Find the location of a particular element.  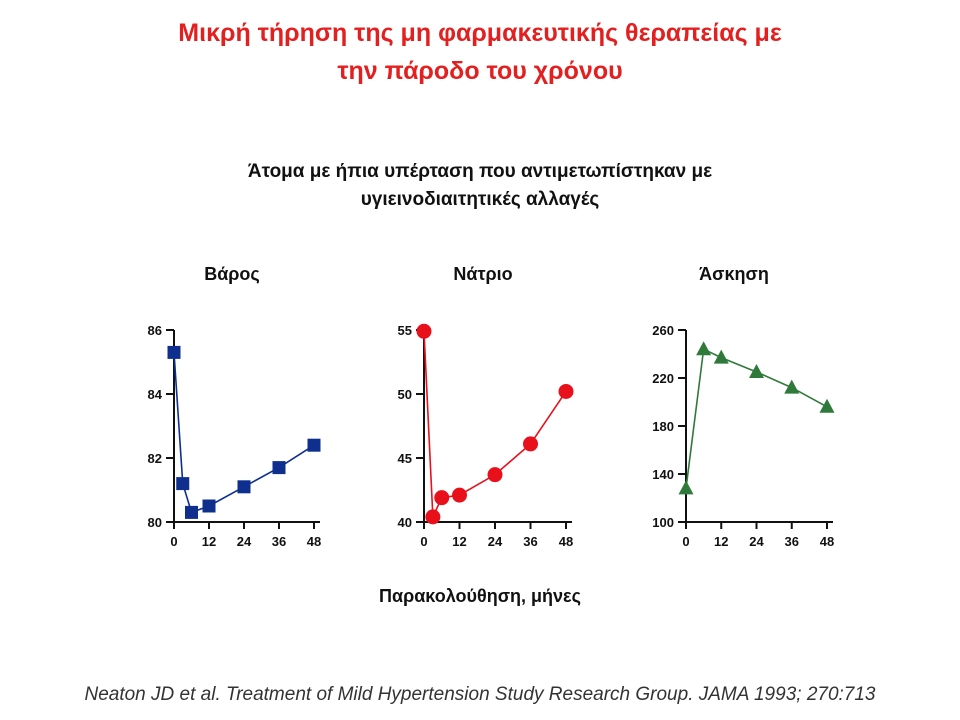

exercise-x-tick-label: 36 is located at coordinates (792, 541).